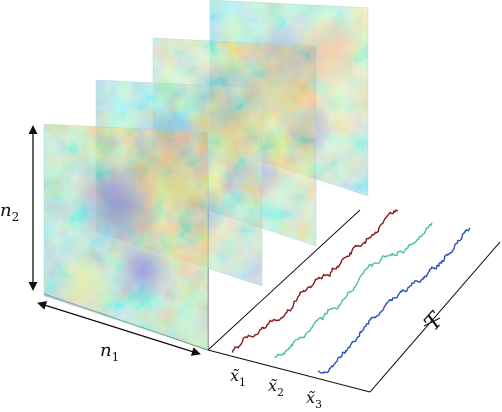  Describe the element at coordinates (276, 387) in the screenshot. I see `x2-label: x̃2` at that location.